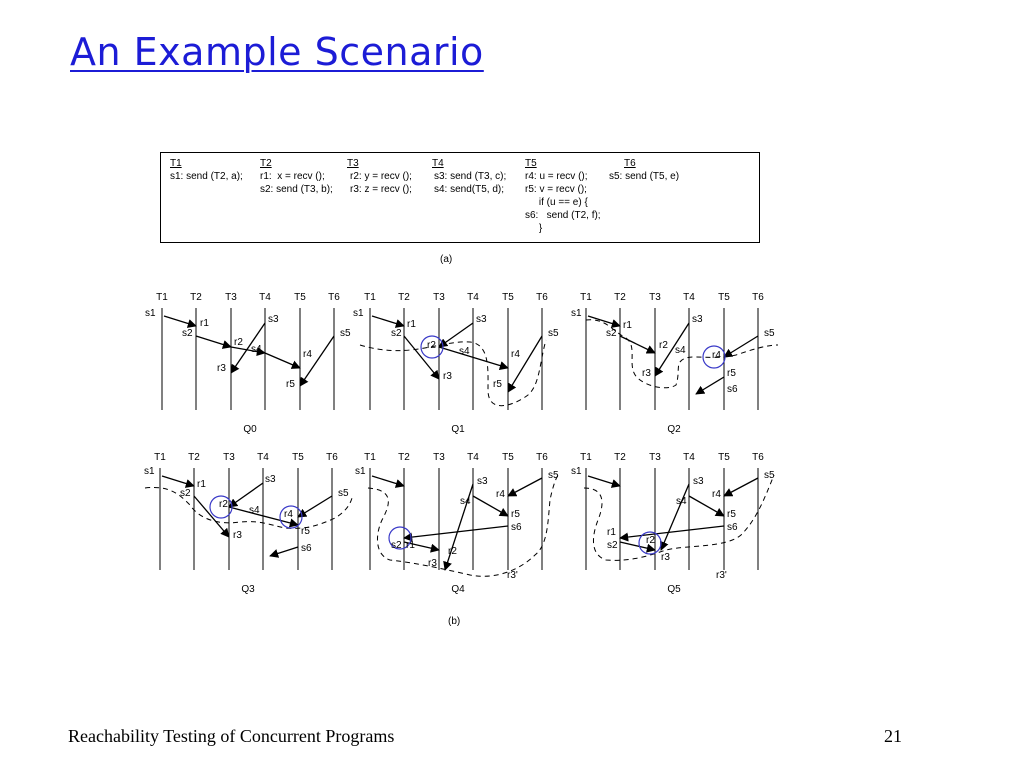 The image size is (1024, 768). I want to click on code-line: s5: send (T5, e), so click(644, 176).